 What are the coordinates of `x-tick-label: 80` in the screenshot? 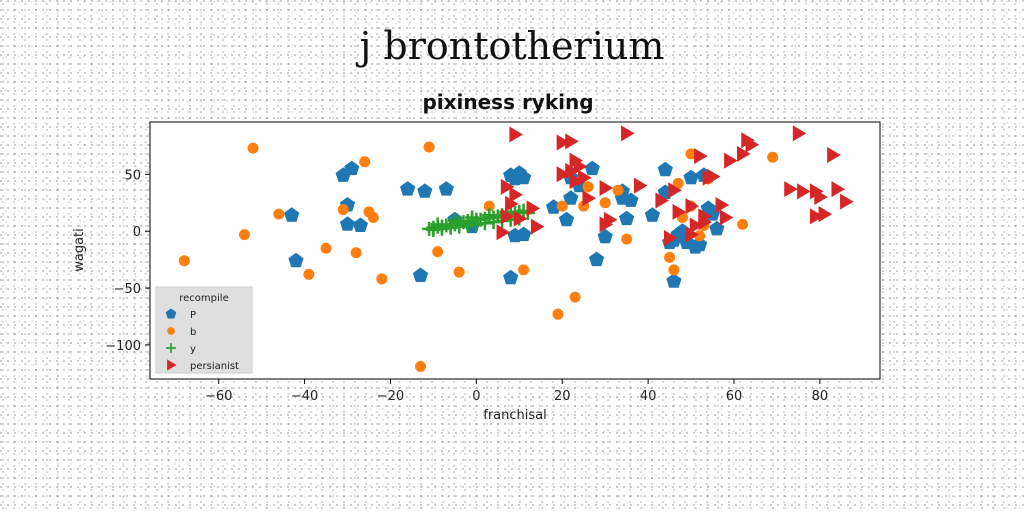 It's located at (820, 396).